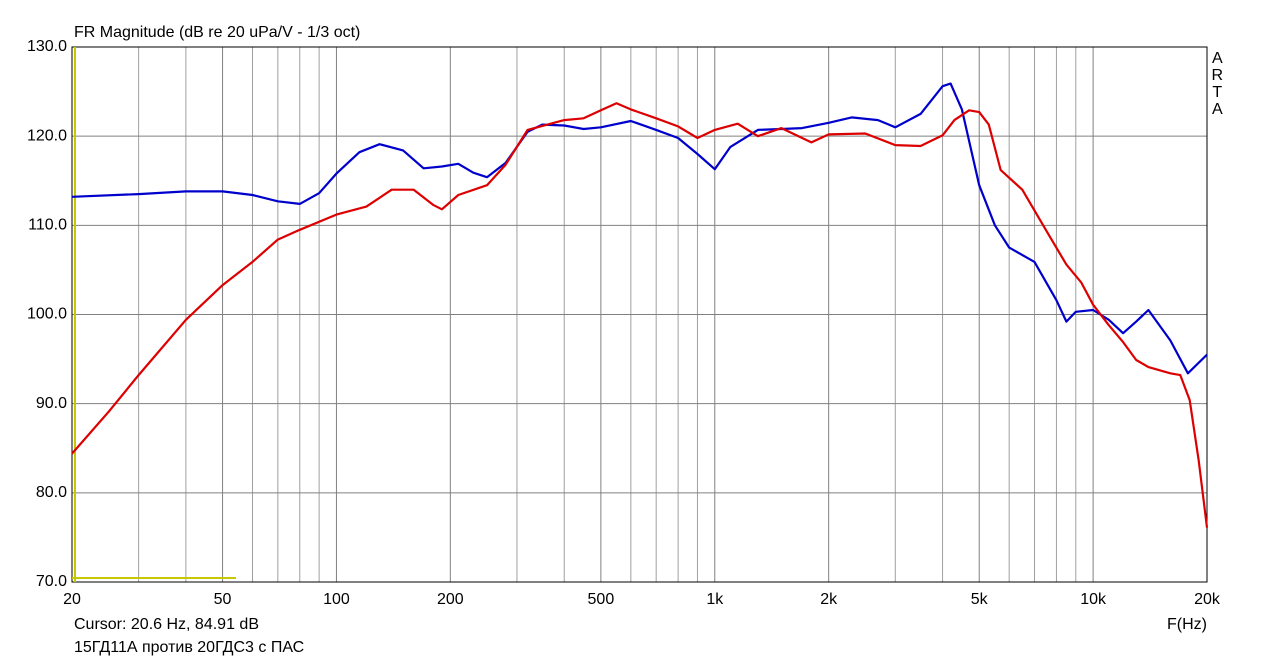 The image size is (1279, 662). What do you see at coordinates (829, 599) in the screenshot?
I see `x-tick-label: 2k` at bounding box center [829, 599].